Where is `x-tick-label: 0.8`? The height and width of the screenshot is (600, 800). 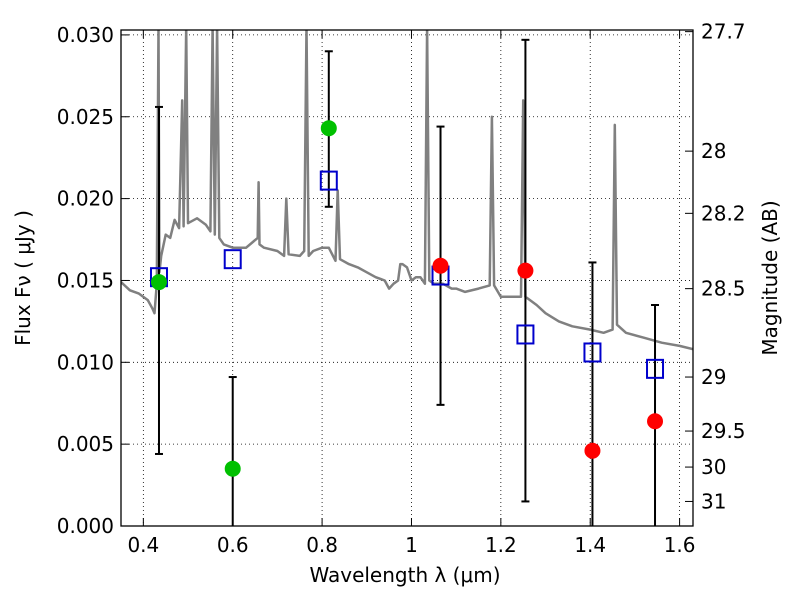 x-tick-label: 0.8 is located at coordinates (322, 545).